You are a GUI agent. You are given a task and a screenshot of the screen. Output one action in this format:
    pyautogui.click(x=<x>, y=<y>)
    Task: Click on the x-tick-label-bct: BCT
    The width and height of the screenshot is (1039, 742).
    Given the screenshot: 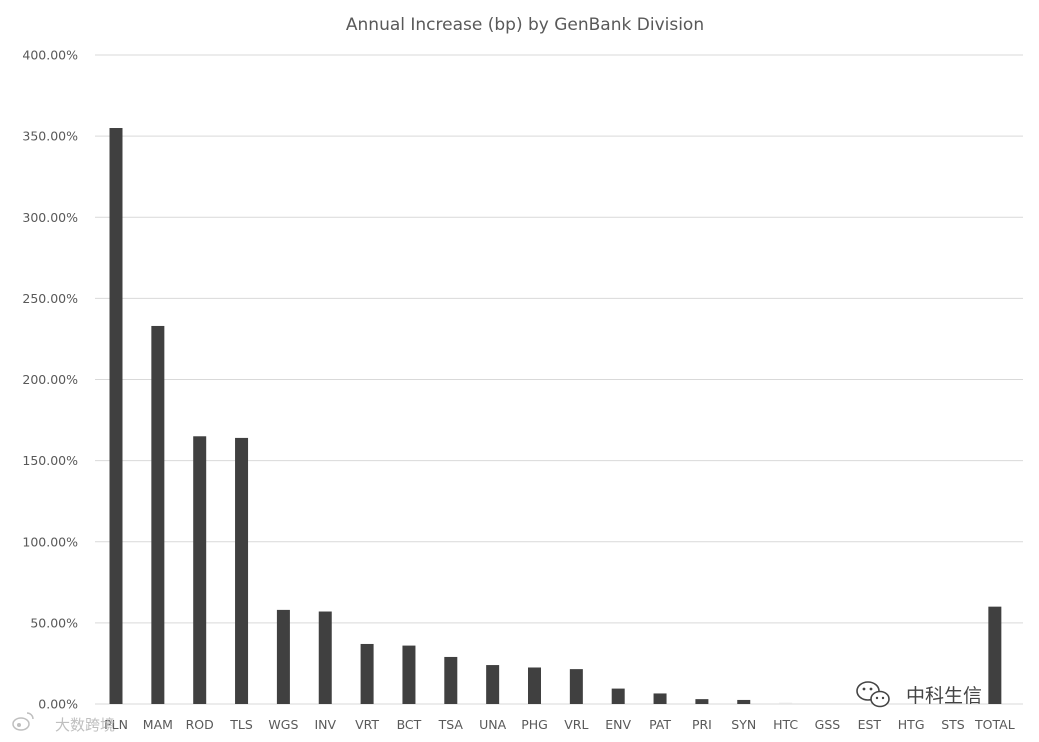 What is the action you would take?
    pyautogui.click(x=409, y=724)
    